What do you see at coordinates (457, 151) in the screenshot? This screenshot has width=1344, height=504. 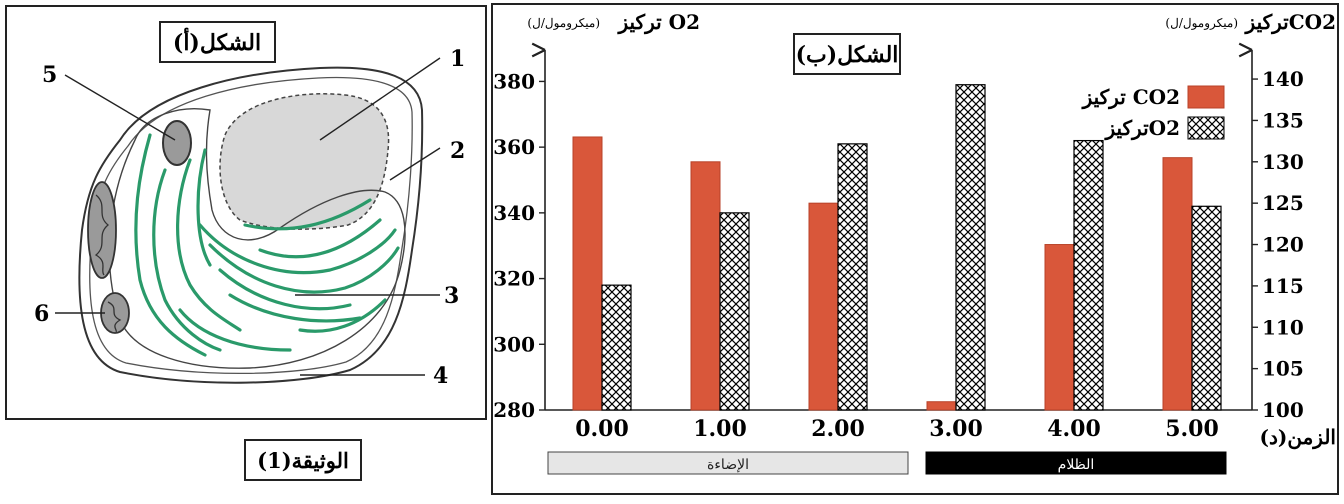 I see `label-2: 2` at bounding box center [457, 151].